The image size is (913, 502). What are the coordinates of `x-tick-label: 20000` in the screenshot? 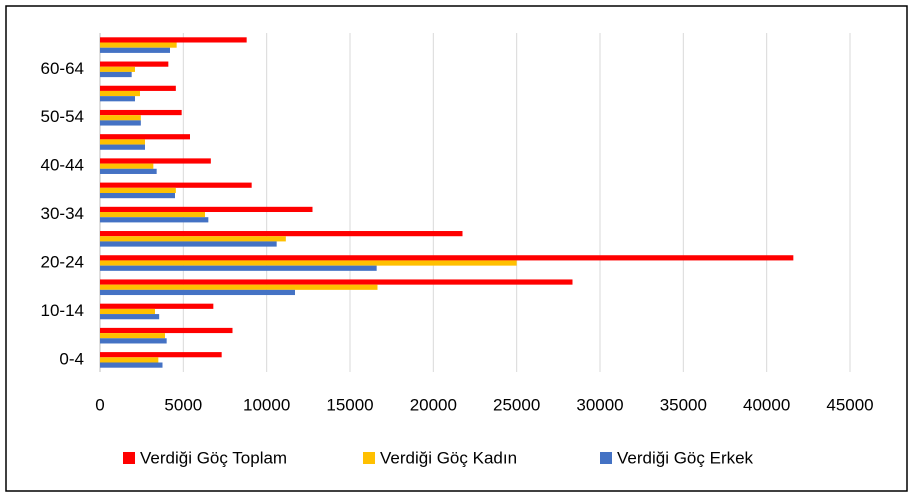 It's located at (433, 404).